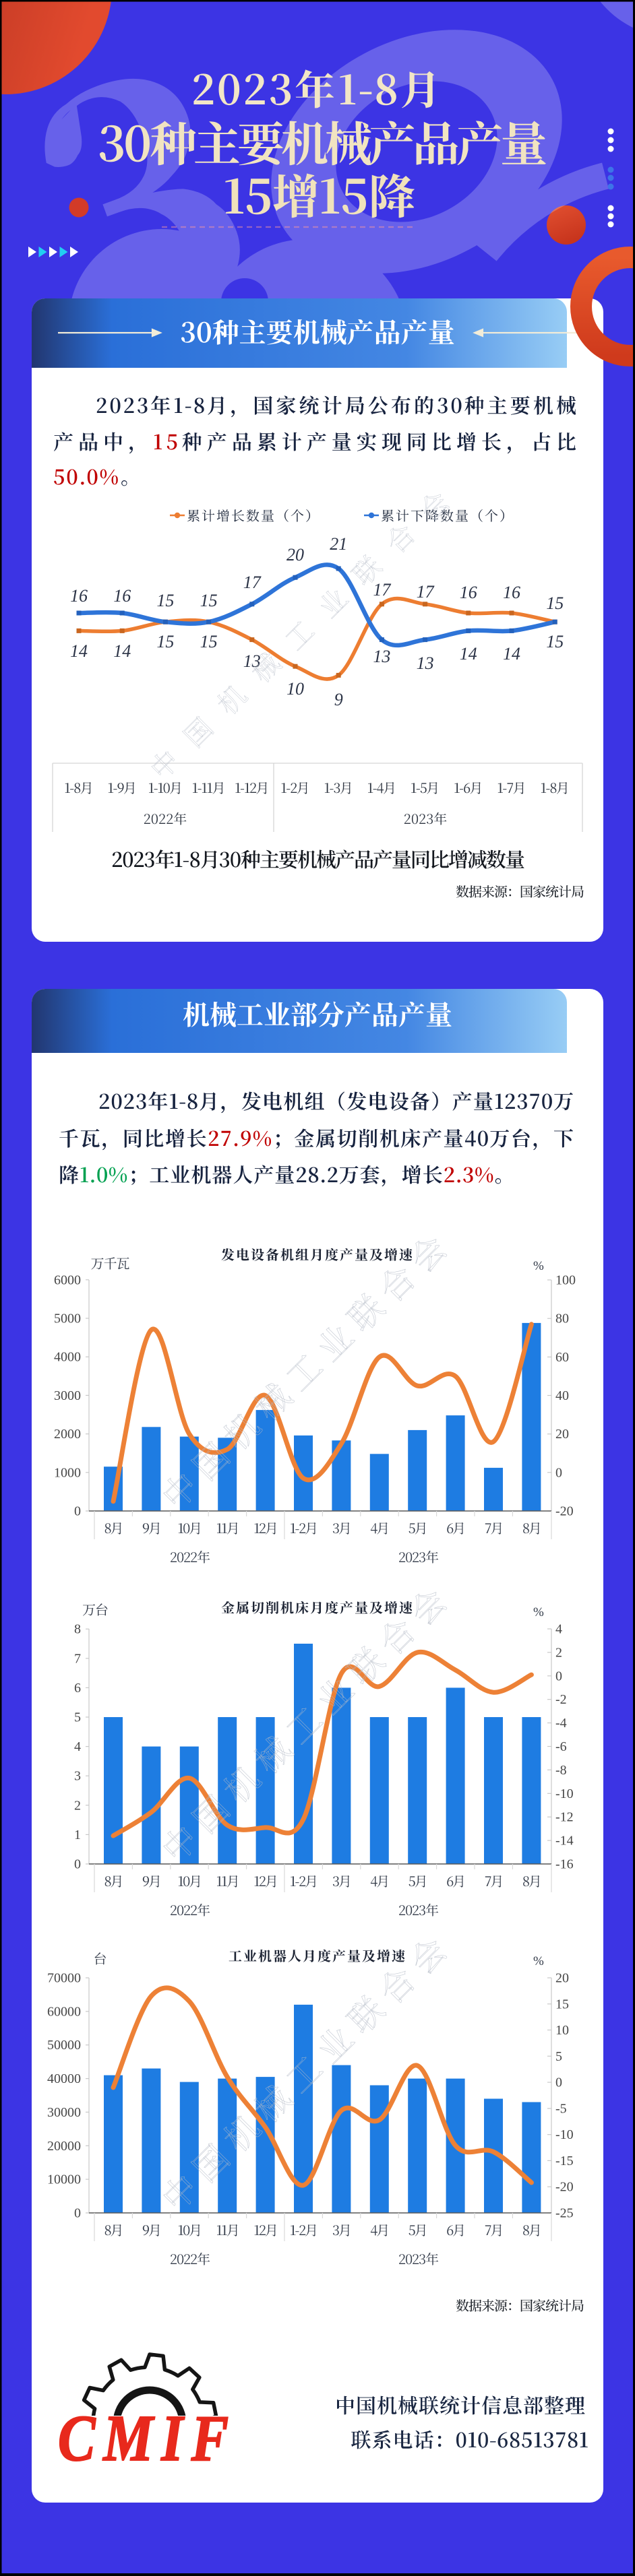 This screenshot has height=2576, width=635. Describe the element at coordinates (562, 1396) in the screenshot. I see `svg-text: 40` at that location.